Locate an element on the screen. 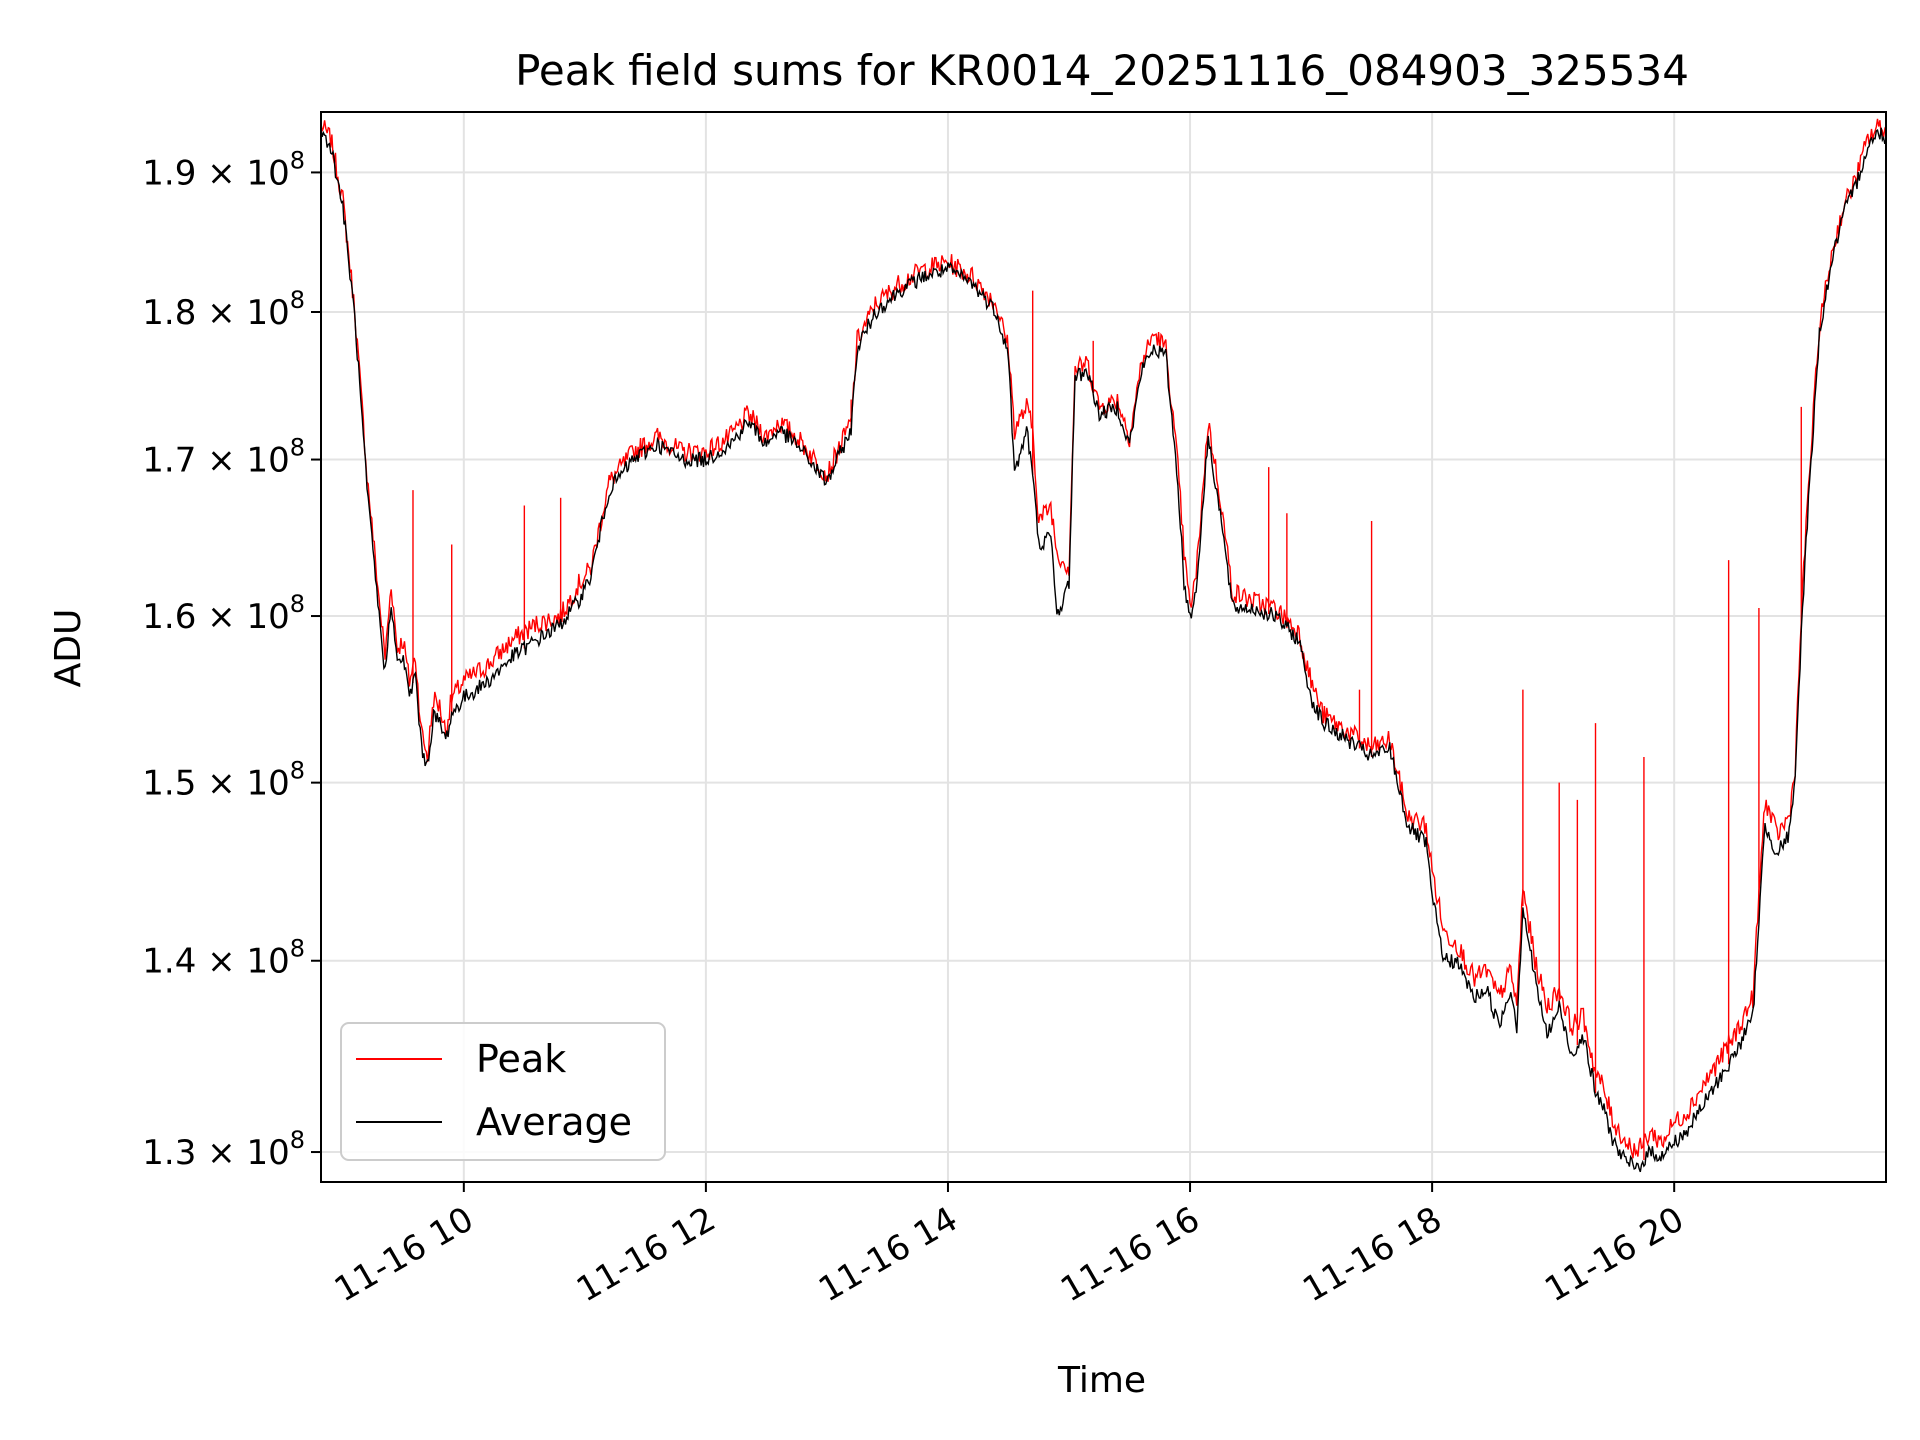  x-axis-label: Time is located at coordinates (1101, 1380).